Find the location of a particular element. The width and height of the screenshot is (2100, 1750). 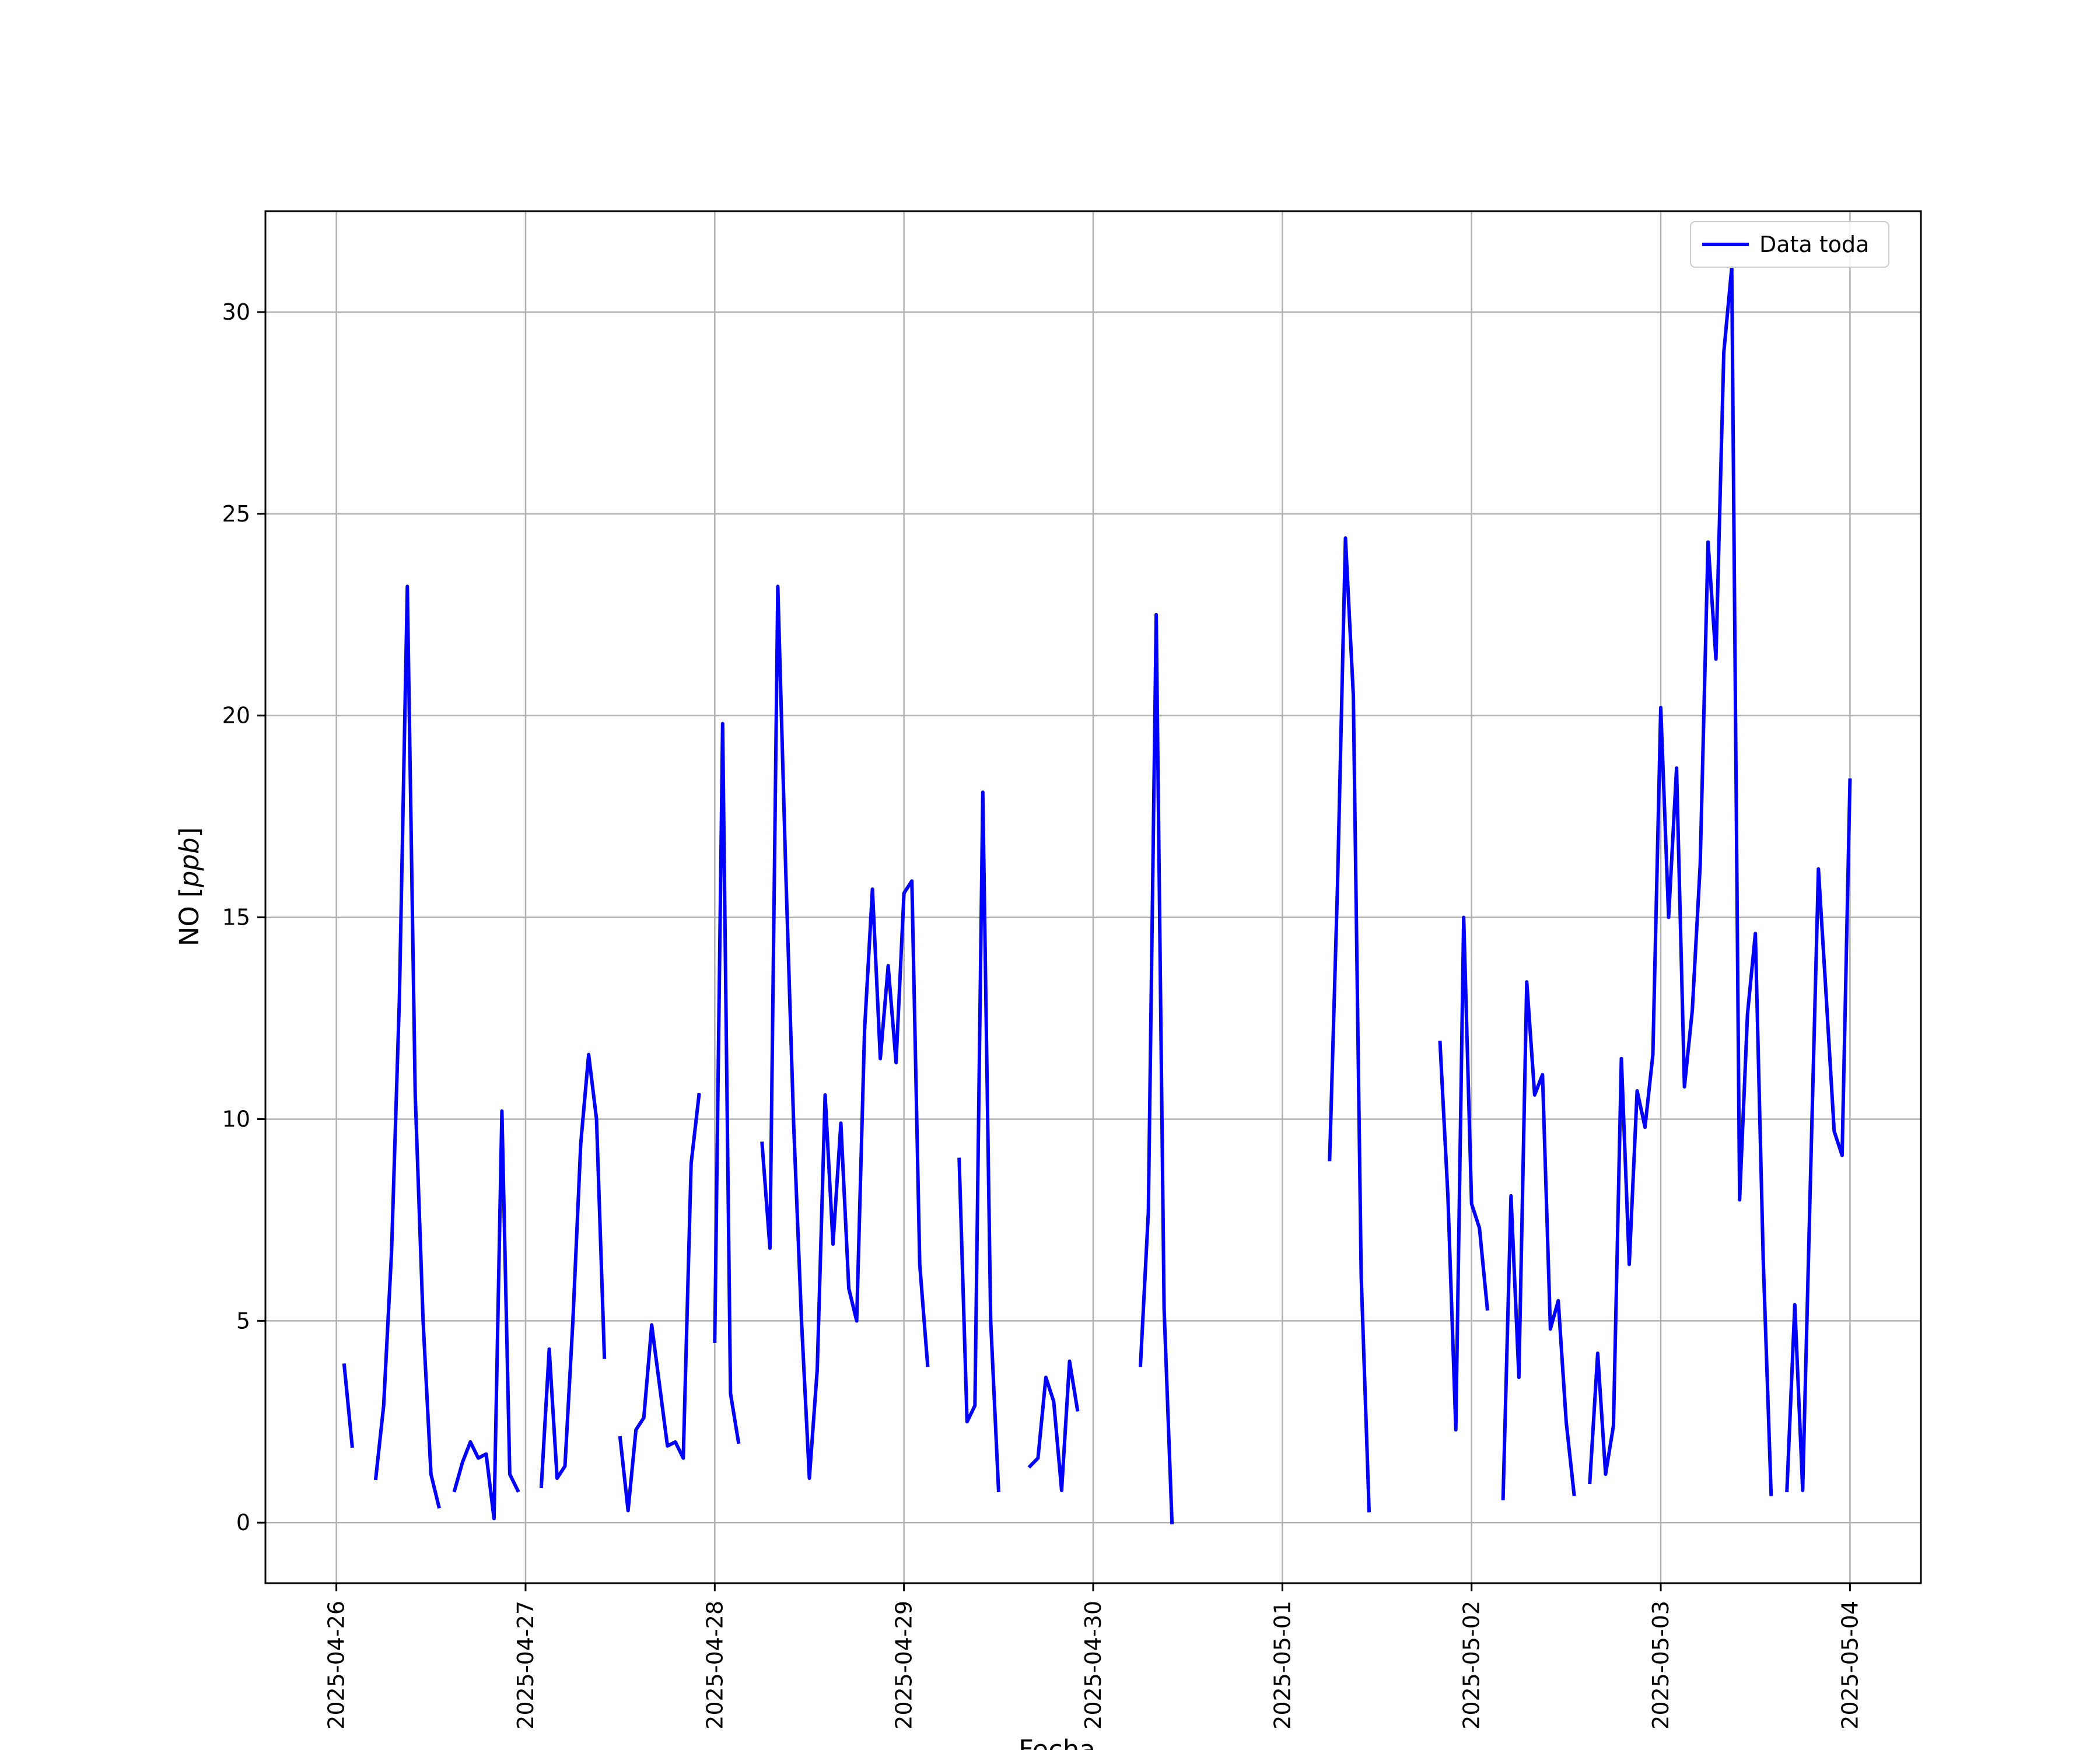

x-tick-label: 2025-05-01 is located at coordinates (1282, 1665).